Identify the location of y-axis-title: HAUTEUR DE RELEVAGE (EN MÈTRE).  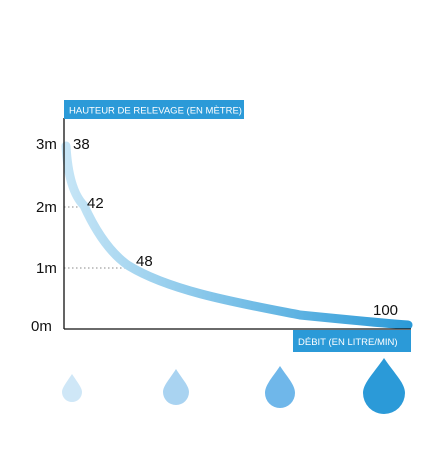
(155, 111).